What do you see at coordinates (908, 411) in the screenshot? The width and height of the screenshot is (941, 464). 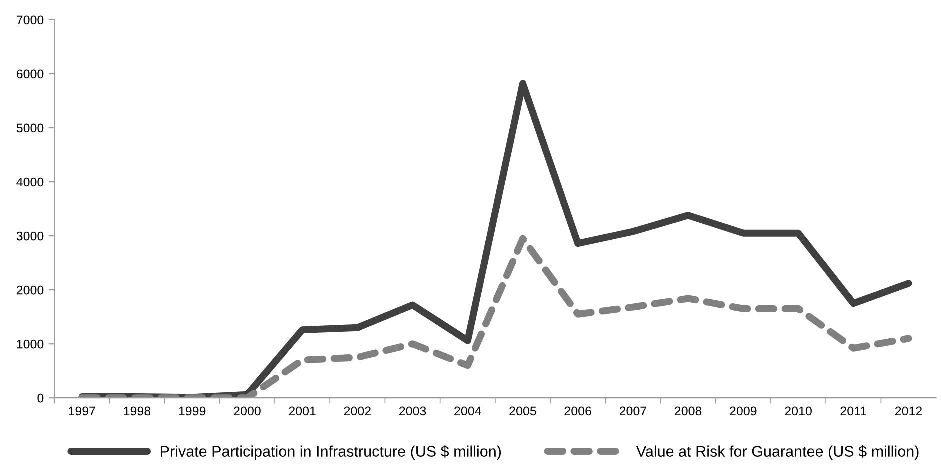 I see `x-tick-label: 2012` at bounding box center [908, 411].